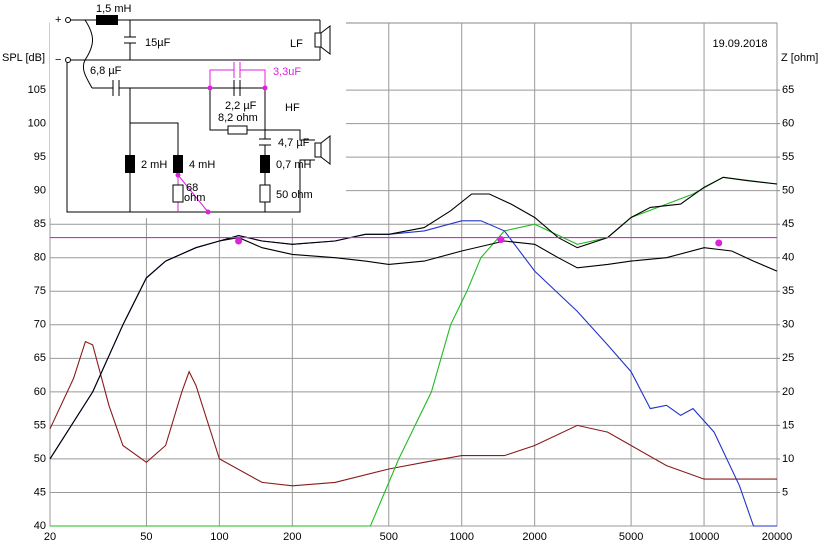  What do you see at coordinates (294, 165) in the screenshot?
I see `circuit-label: 0,7 mH` at bounding box center [294, 165].